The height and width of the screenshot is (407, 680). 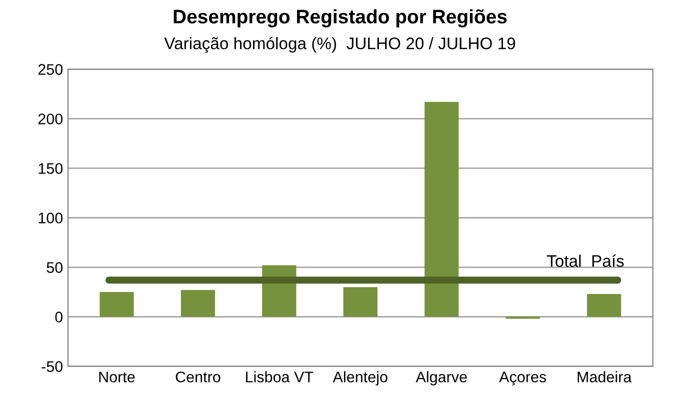 What do you see at coordinates (52, 366) in the screenshot?
I see `y-tick-label: -50` at bounding box center [52, 366].